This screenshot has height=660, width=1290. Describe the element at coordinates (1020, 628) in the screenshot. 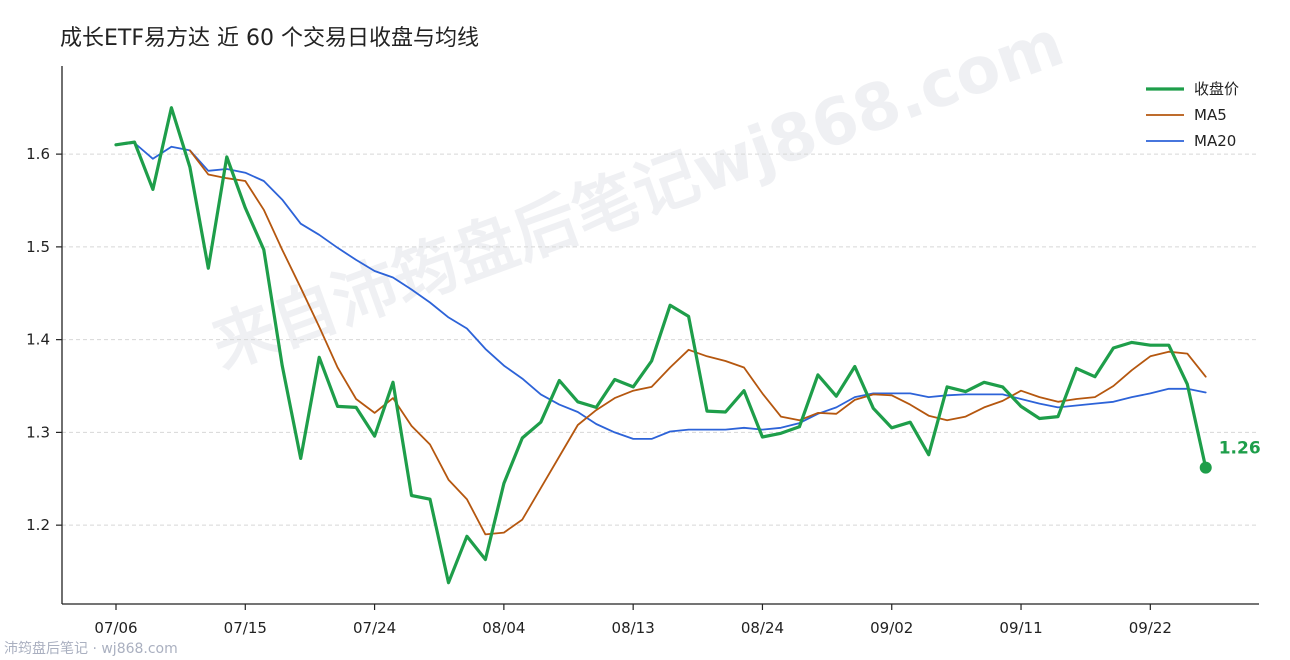

I see `x-tick-label: 09/11` at that location.